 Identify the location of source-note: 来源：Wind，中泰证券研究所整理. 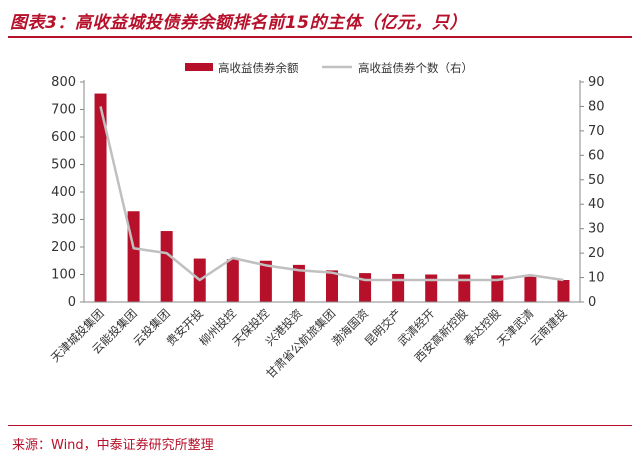
(113, 445).